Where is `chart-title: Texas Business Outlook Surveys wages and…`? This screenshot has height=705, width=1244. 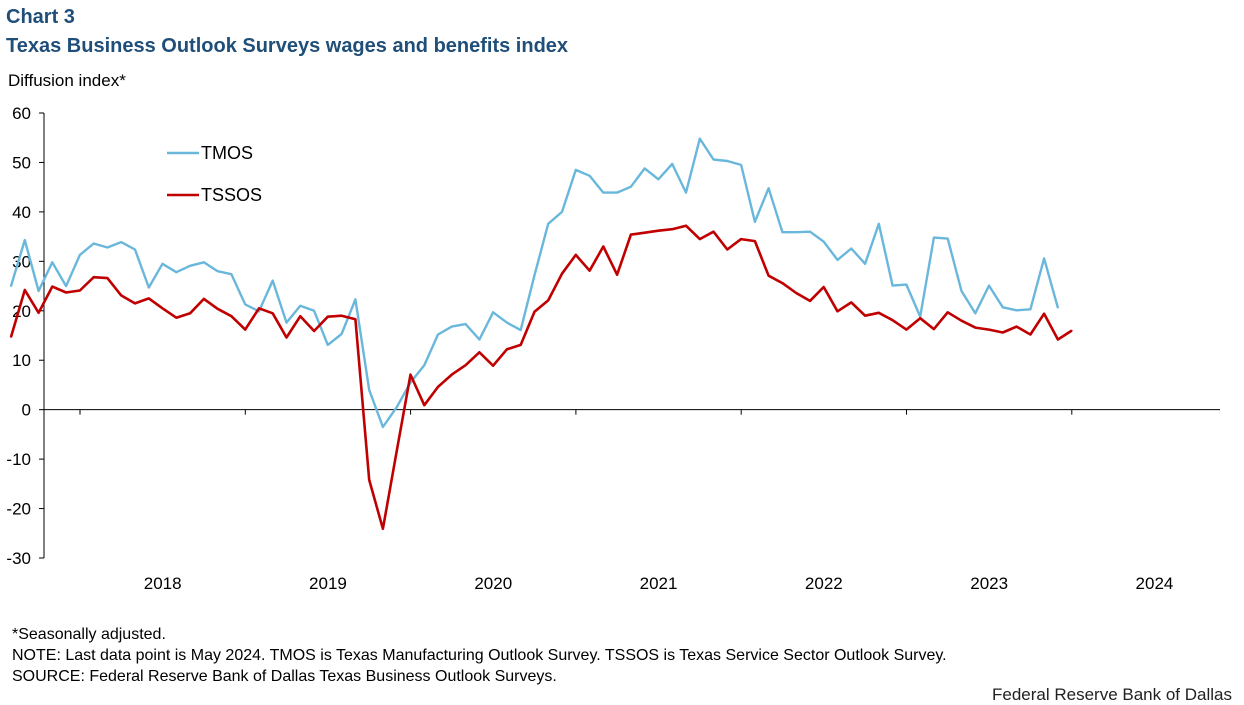 chart-title: Texas Business Outlook Surveys wages and… is located at coordinates (287, 46).